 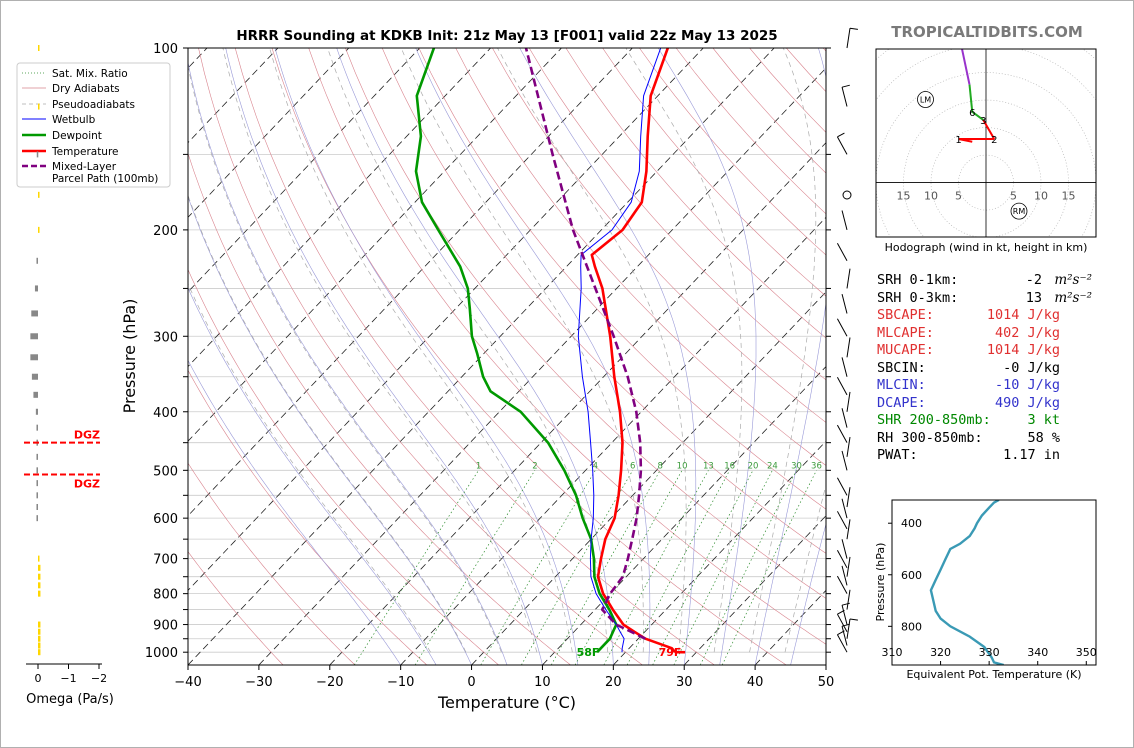 I want to click on index-row: SHR 200-850mb: 3 kt, so click(x=989, y=421).